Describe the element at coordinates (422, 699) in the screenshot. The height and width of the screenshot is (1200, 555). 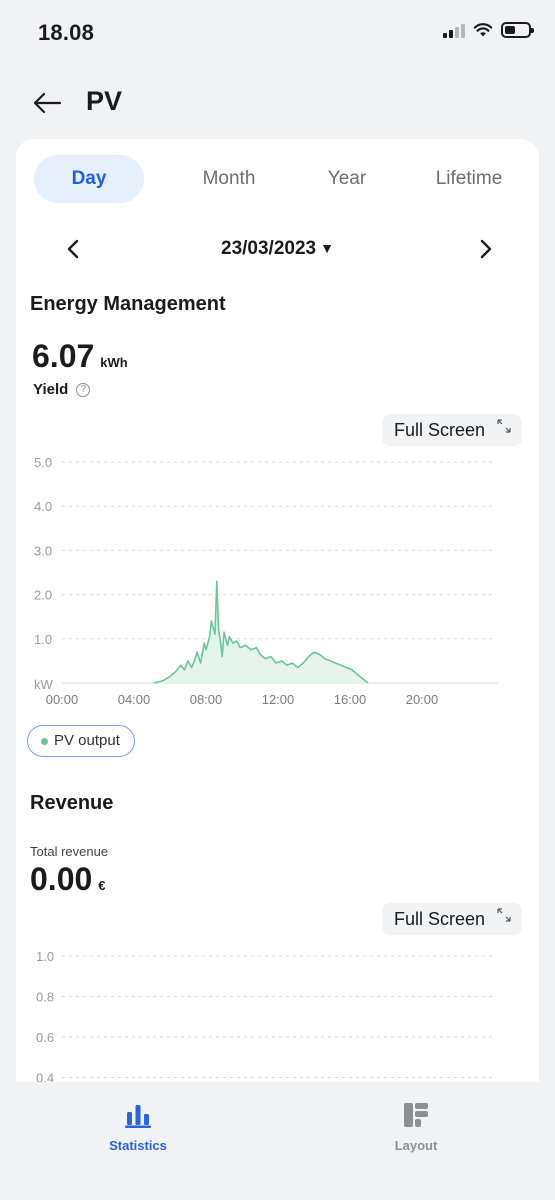
I see `x-tick-label: 20:00` at that location.